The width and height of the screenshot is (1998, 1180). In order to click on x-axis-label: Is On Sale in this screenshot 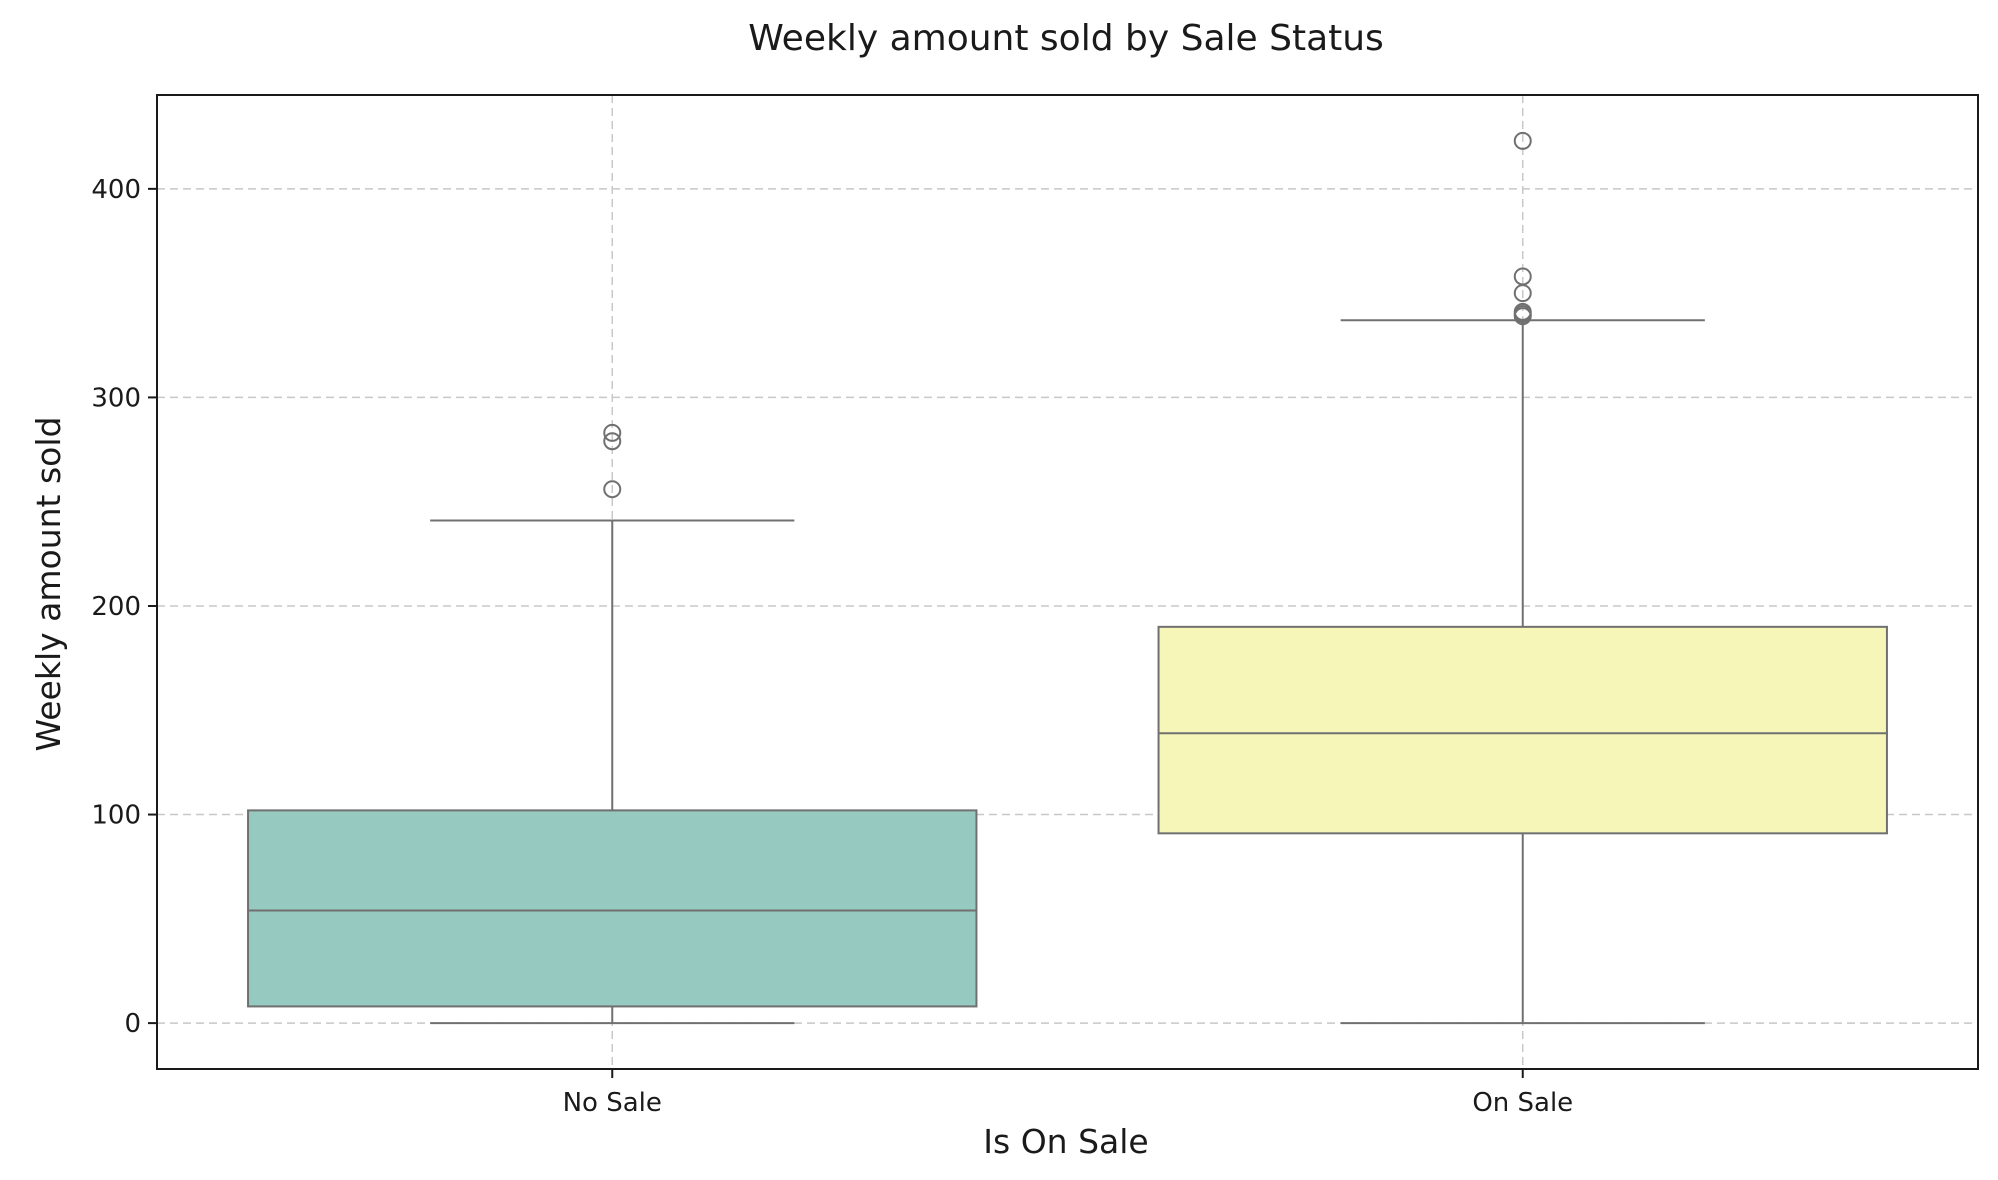, I will do `click(1065, 1141)`.